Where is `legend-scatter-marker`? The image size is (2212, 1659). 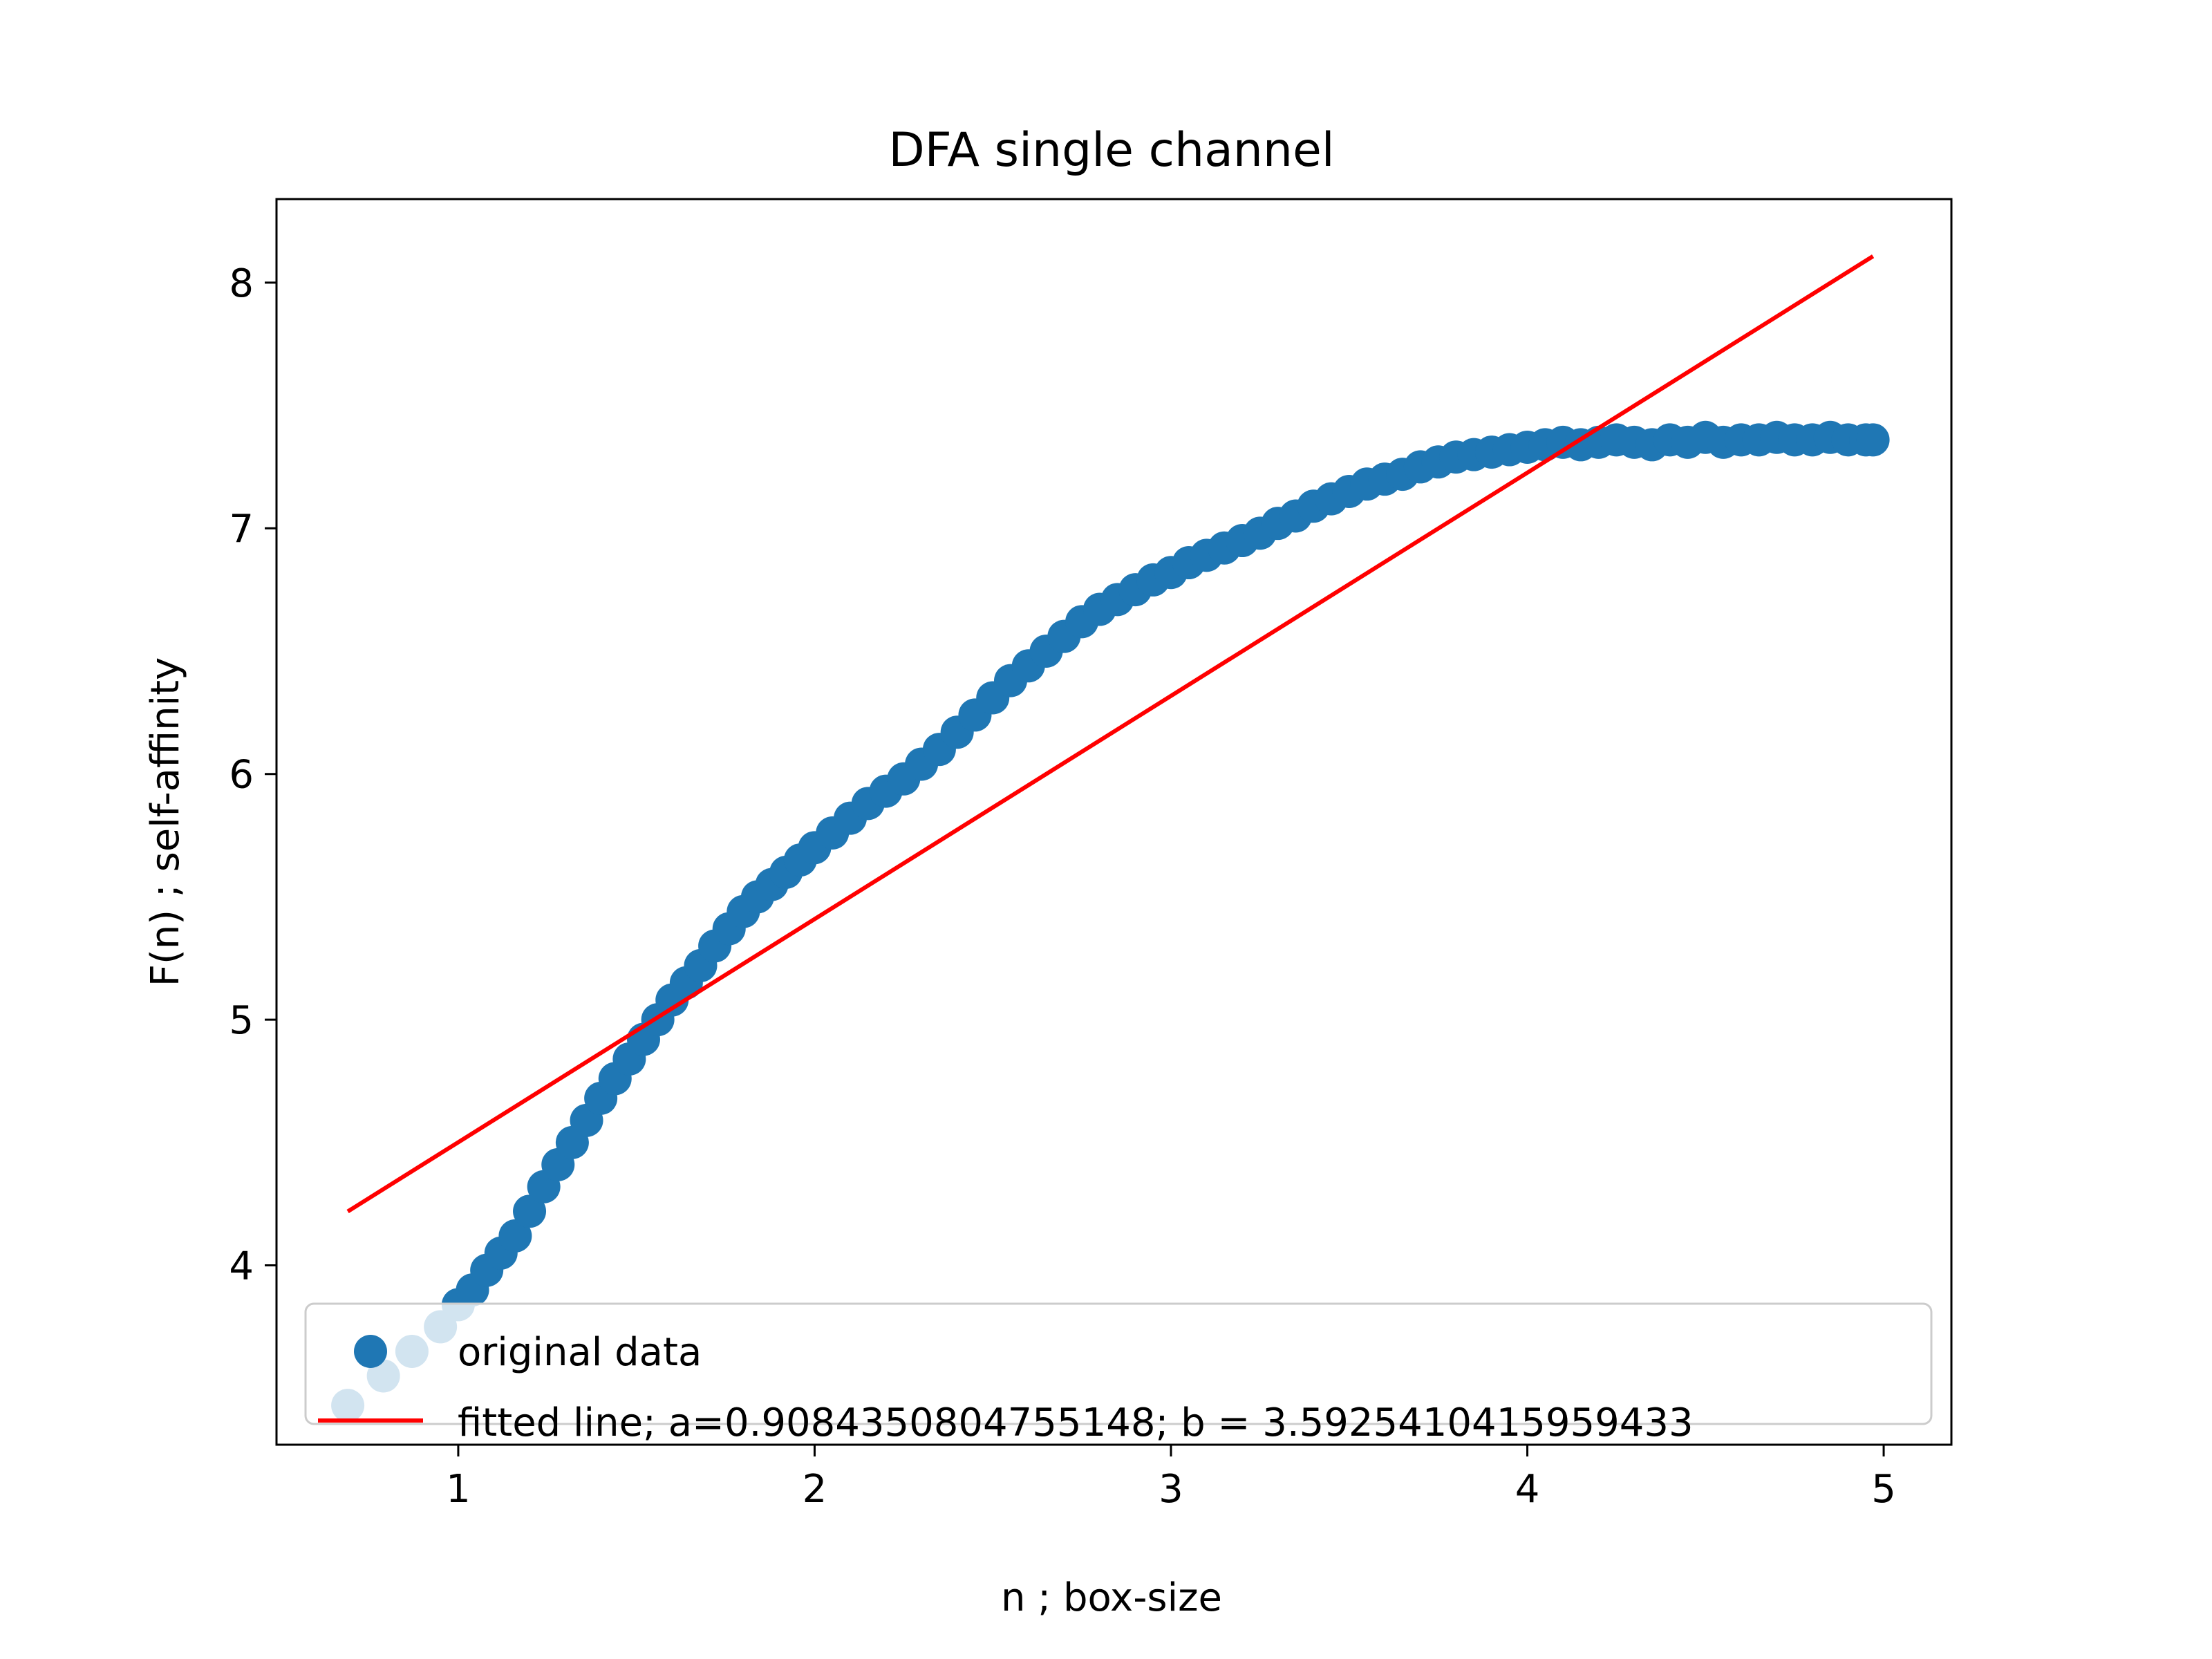
legend-scatter-marker is located at coordinates (371, 1351).